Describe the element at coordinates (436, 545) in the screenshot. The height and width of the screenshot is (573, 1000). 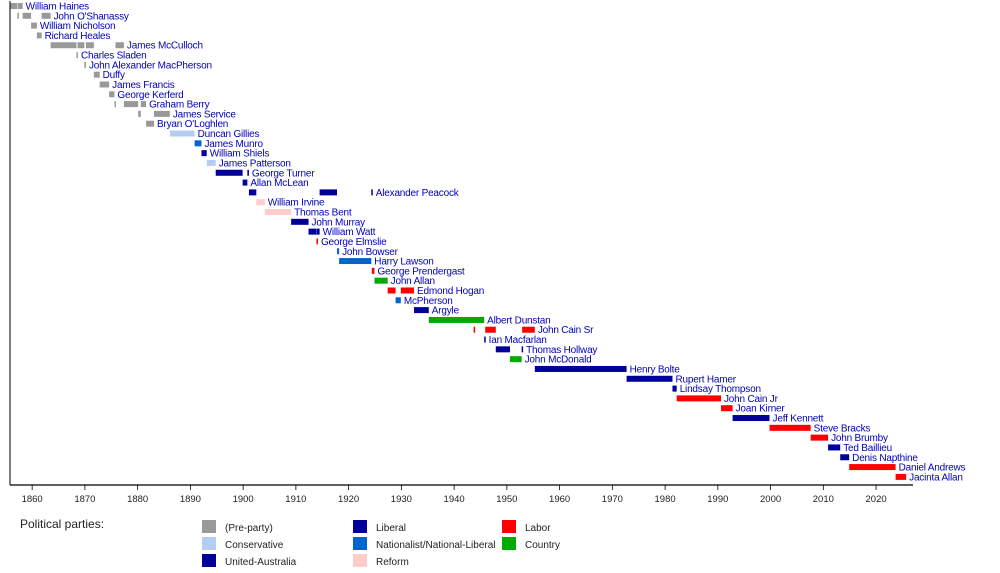
I see `legend-label: Nationalist/National-Liberal` at that location.